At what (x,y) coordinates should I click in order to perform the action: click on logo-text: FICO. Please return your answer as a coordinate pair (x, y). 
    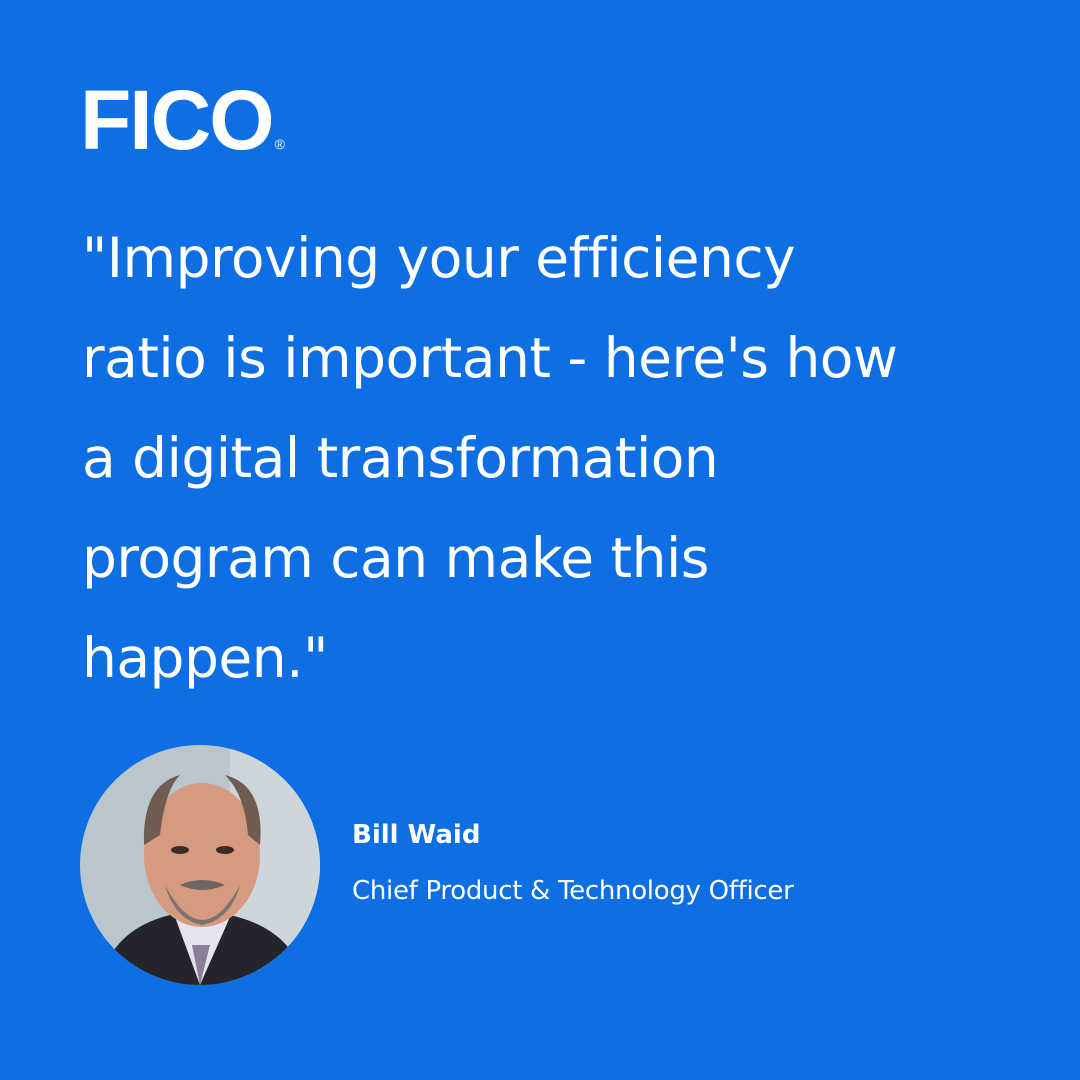
    Looking at the image, I should click on (177, 120).